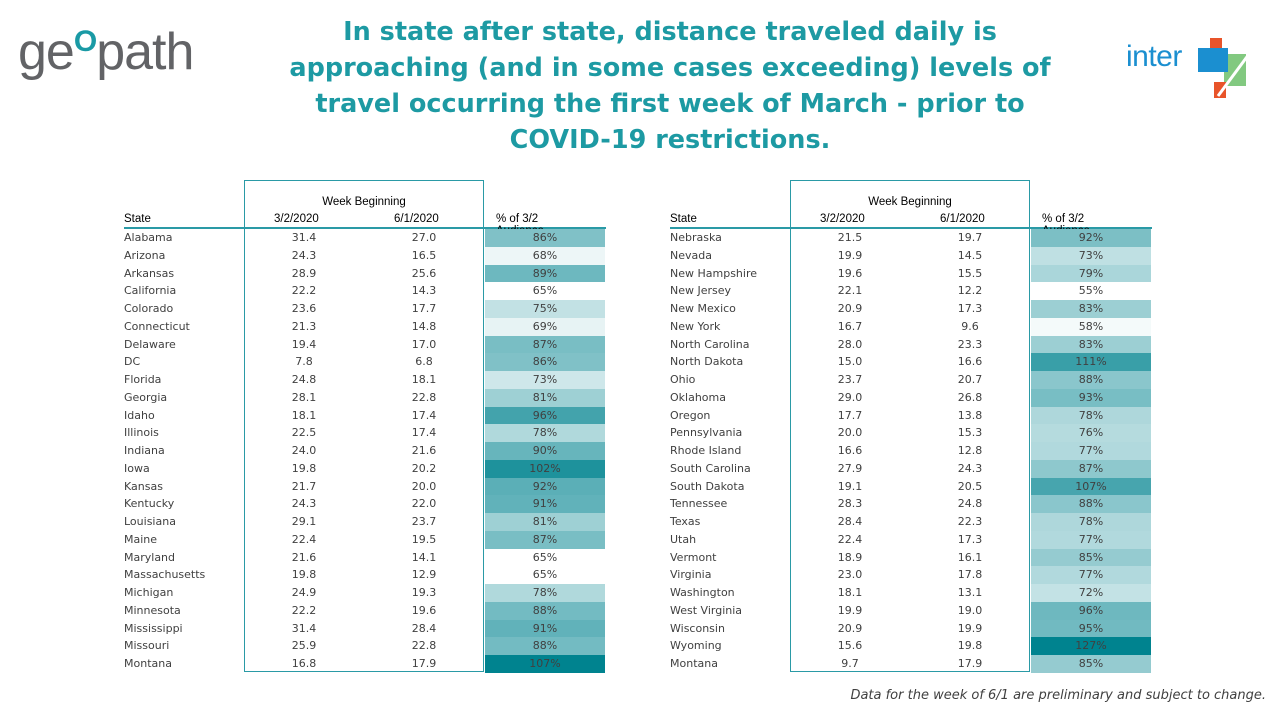 The height and width of the screenshot is (715, 1276). Describe the element at coordinates (911, 646) in the screenshot. I see `table-row: Wyoming 15.6 19.8 127%` at that location.